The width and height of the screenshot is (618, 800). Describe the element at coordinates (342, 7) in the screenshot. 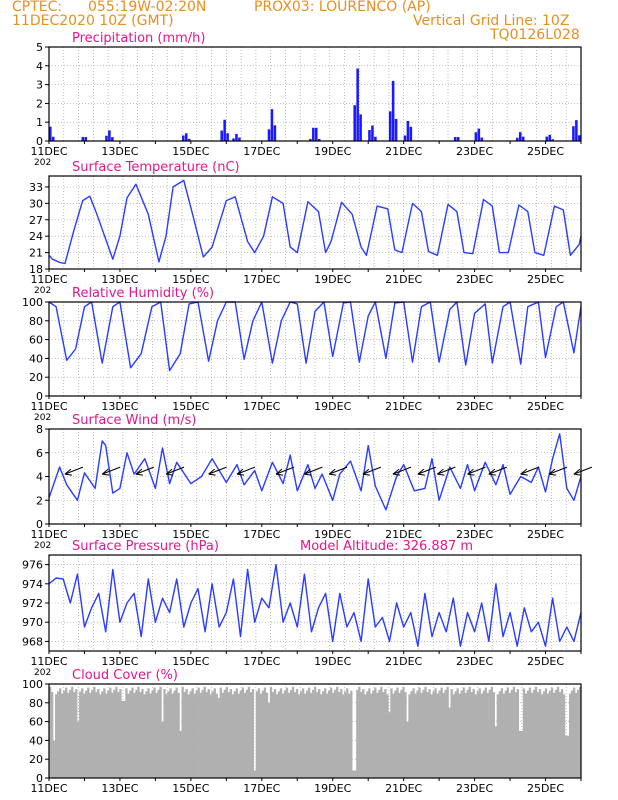

I see `header-station: PROX03: LOURENCO (AP)` at that location.